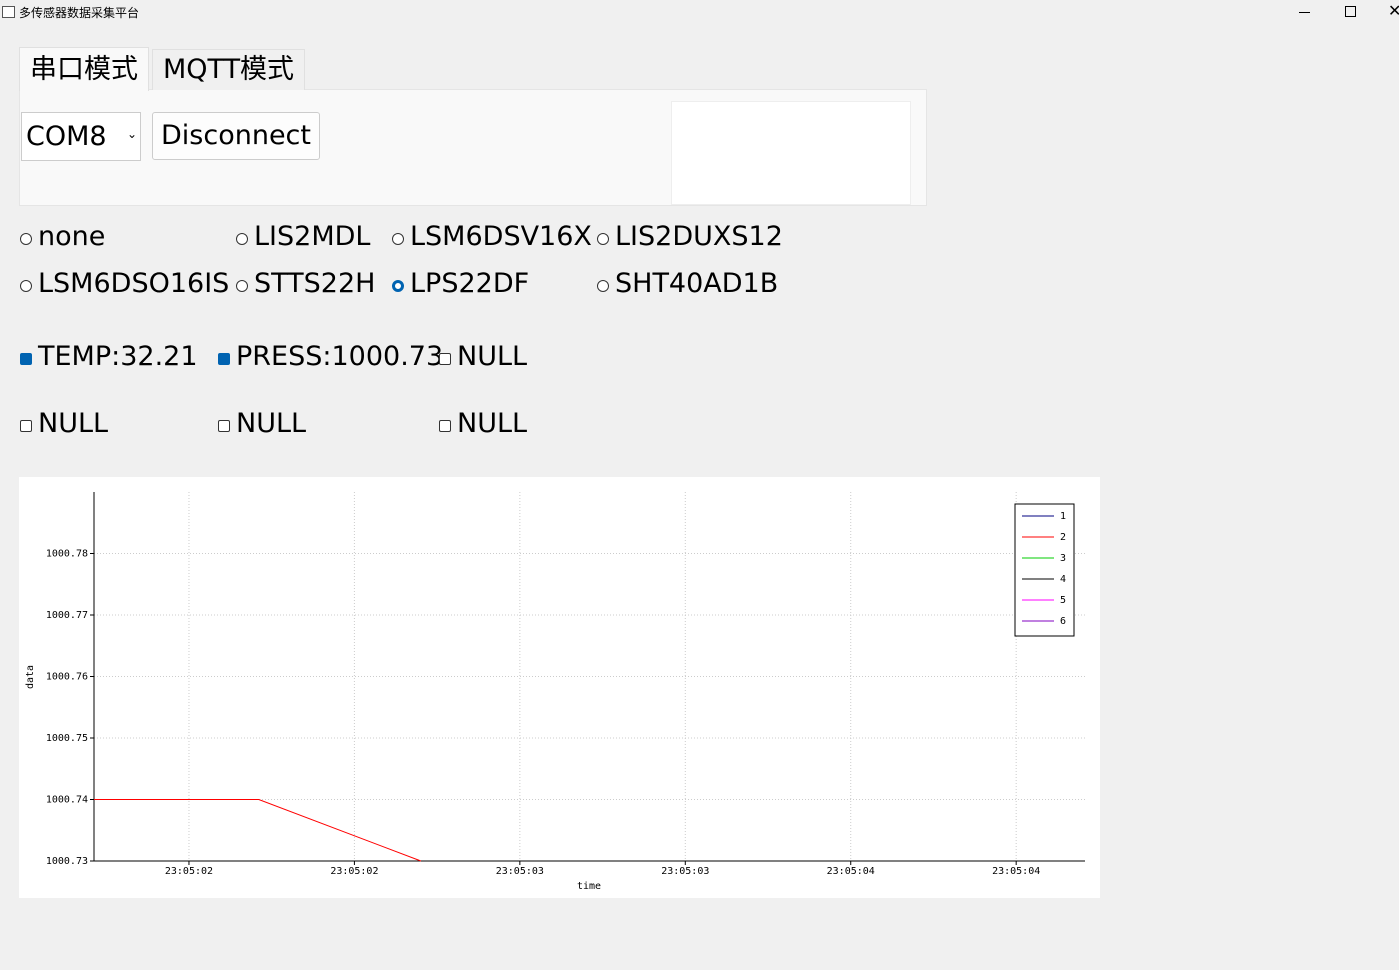 The width and height of the screenshot is (1399, 970). What do you see at coordinates (229, 69) in the screenshot?
I see `tab: MQTT模式` at bounding box center [229, 69].